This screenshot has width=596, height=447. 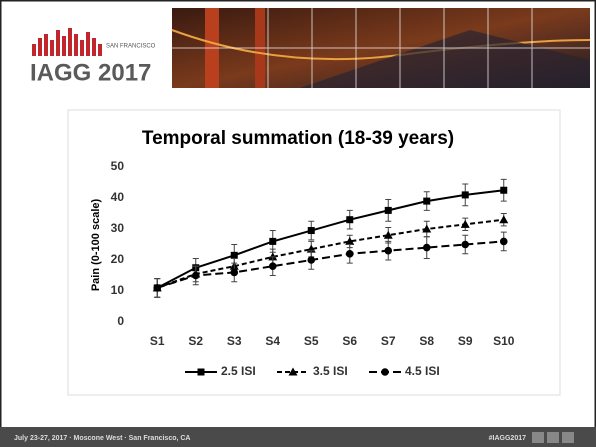 I want to click on logo-city: SAN FRANCISCO, so click(x=131, y=47).